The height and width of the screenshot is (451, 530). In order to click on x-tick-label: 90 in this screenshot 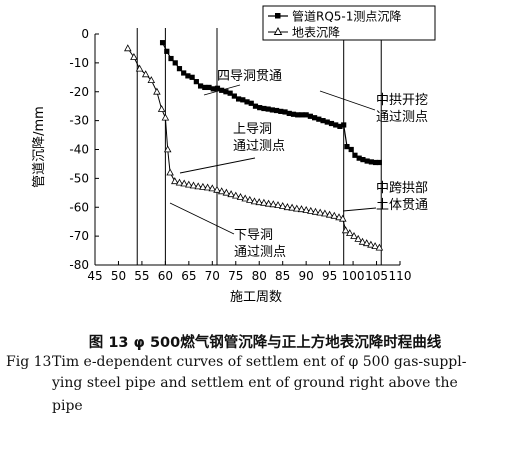, I will do `click(306, 276)`.